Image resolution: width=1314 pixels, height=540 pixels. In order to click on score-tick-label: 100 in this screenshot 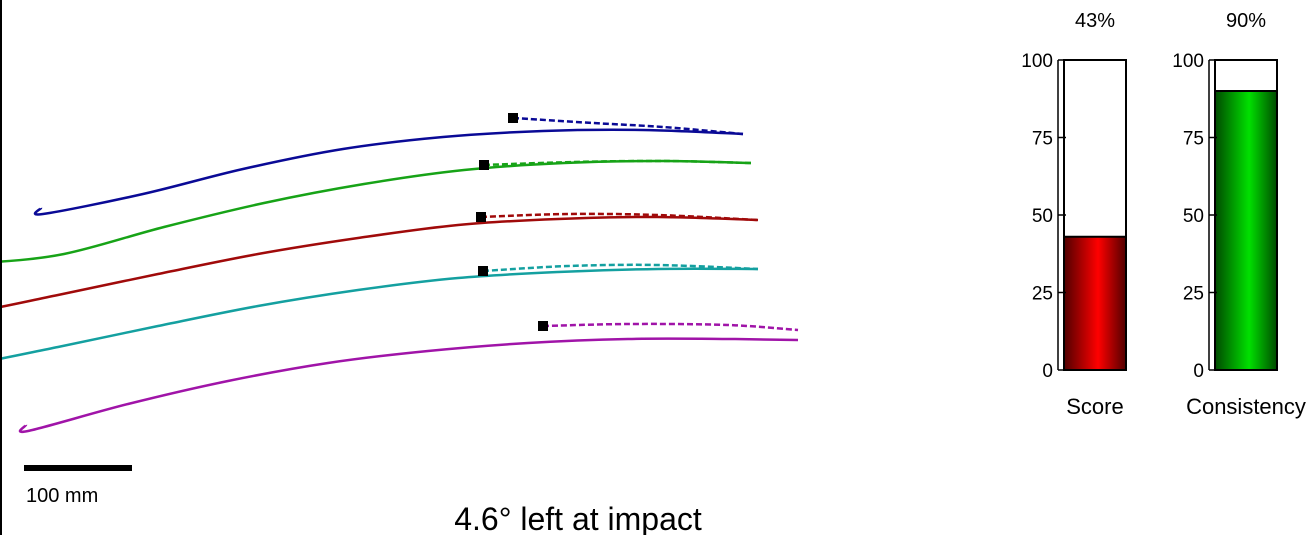, I will do `click(1037, 61)`.